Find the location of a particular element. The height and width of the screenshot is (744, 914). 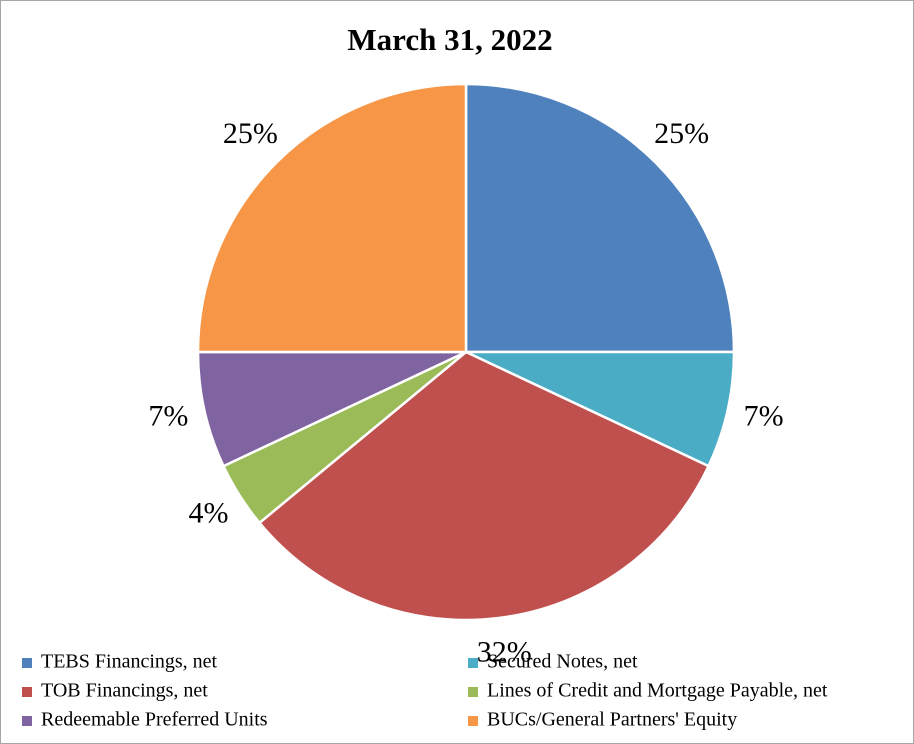

data-label: 32% is located at coordinates (504, 651).